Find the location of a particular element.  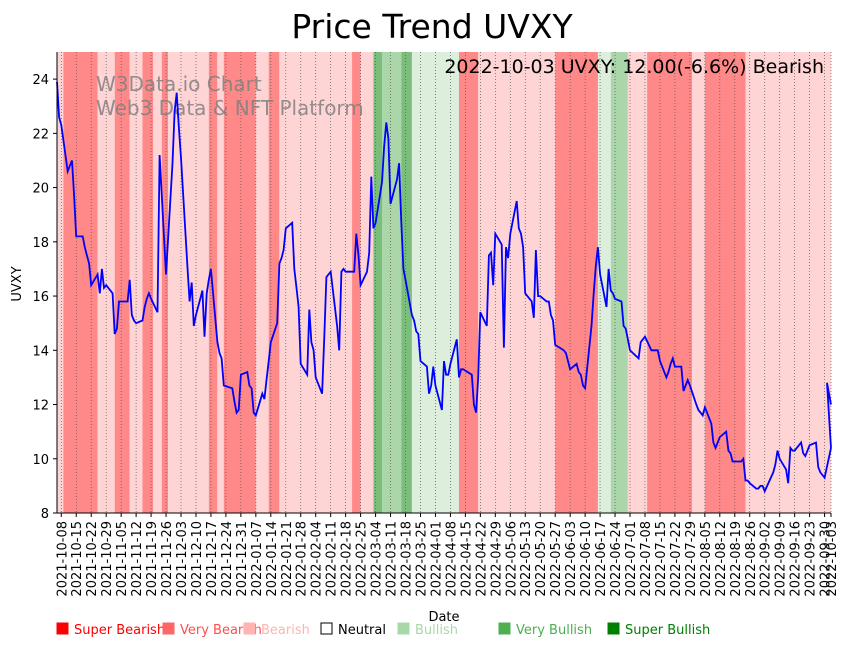

legend-label: Super Bullish is located at coordinates (667, 630).